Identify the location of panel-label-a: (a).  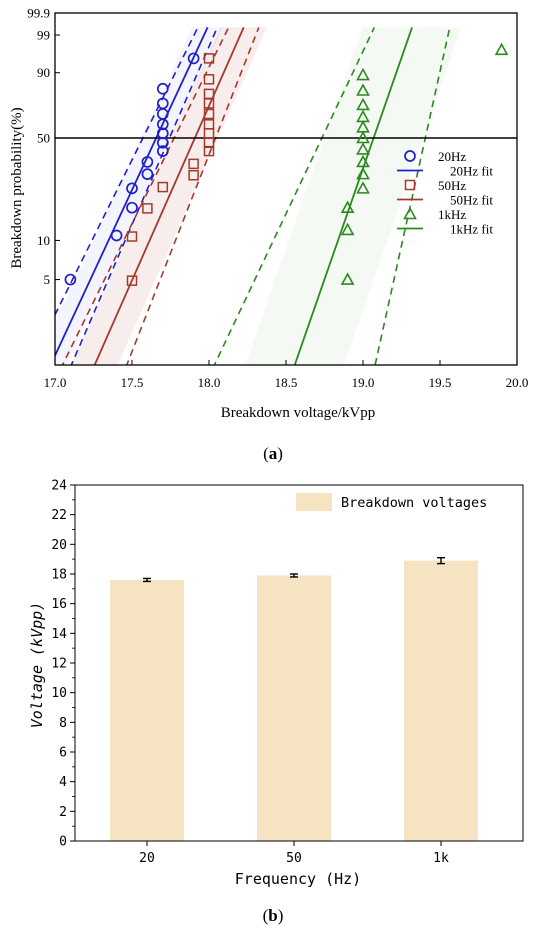
(273, 453).